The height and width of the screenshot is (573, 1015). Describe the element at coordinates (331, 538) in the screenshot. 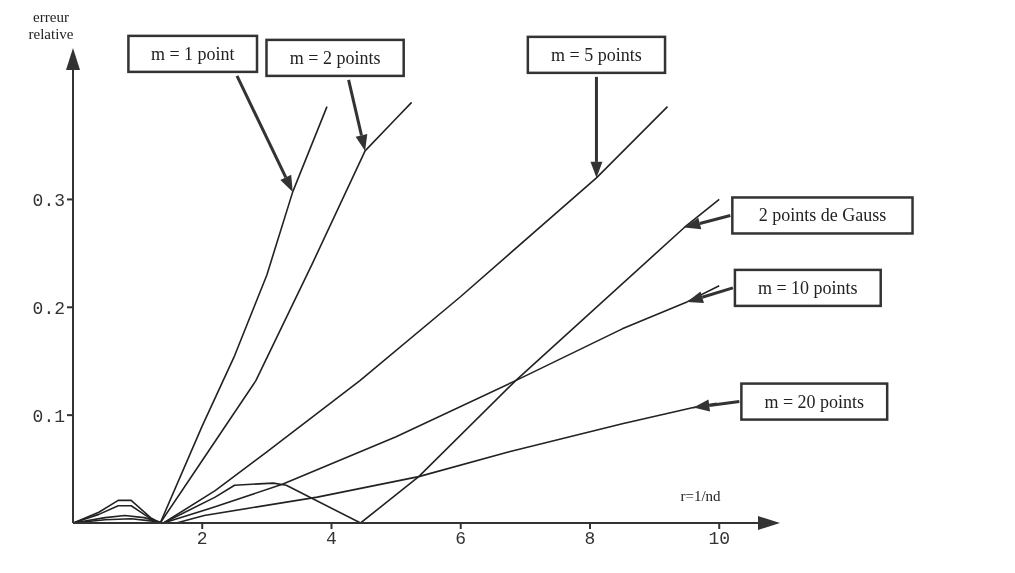

I see `x-tick-label: 4` at that location.